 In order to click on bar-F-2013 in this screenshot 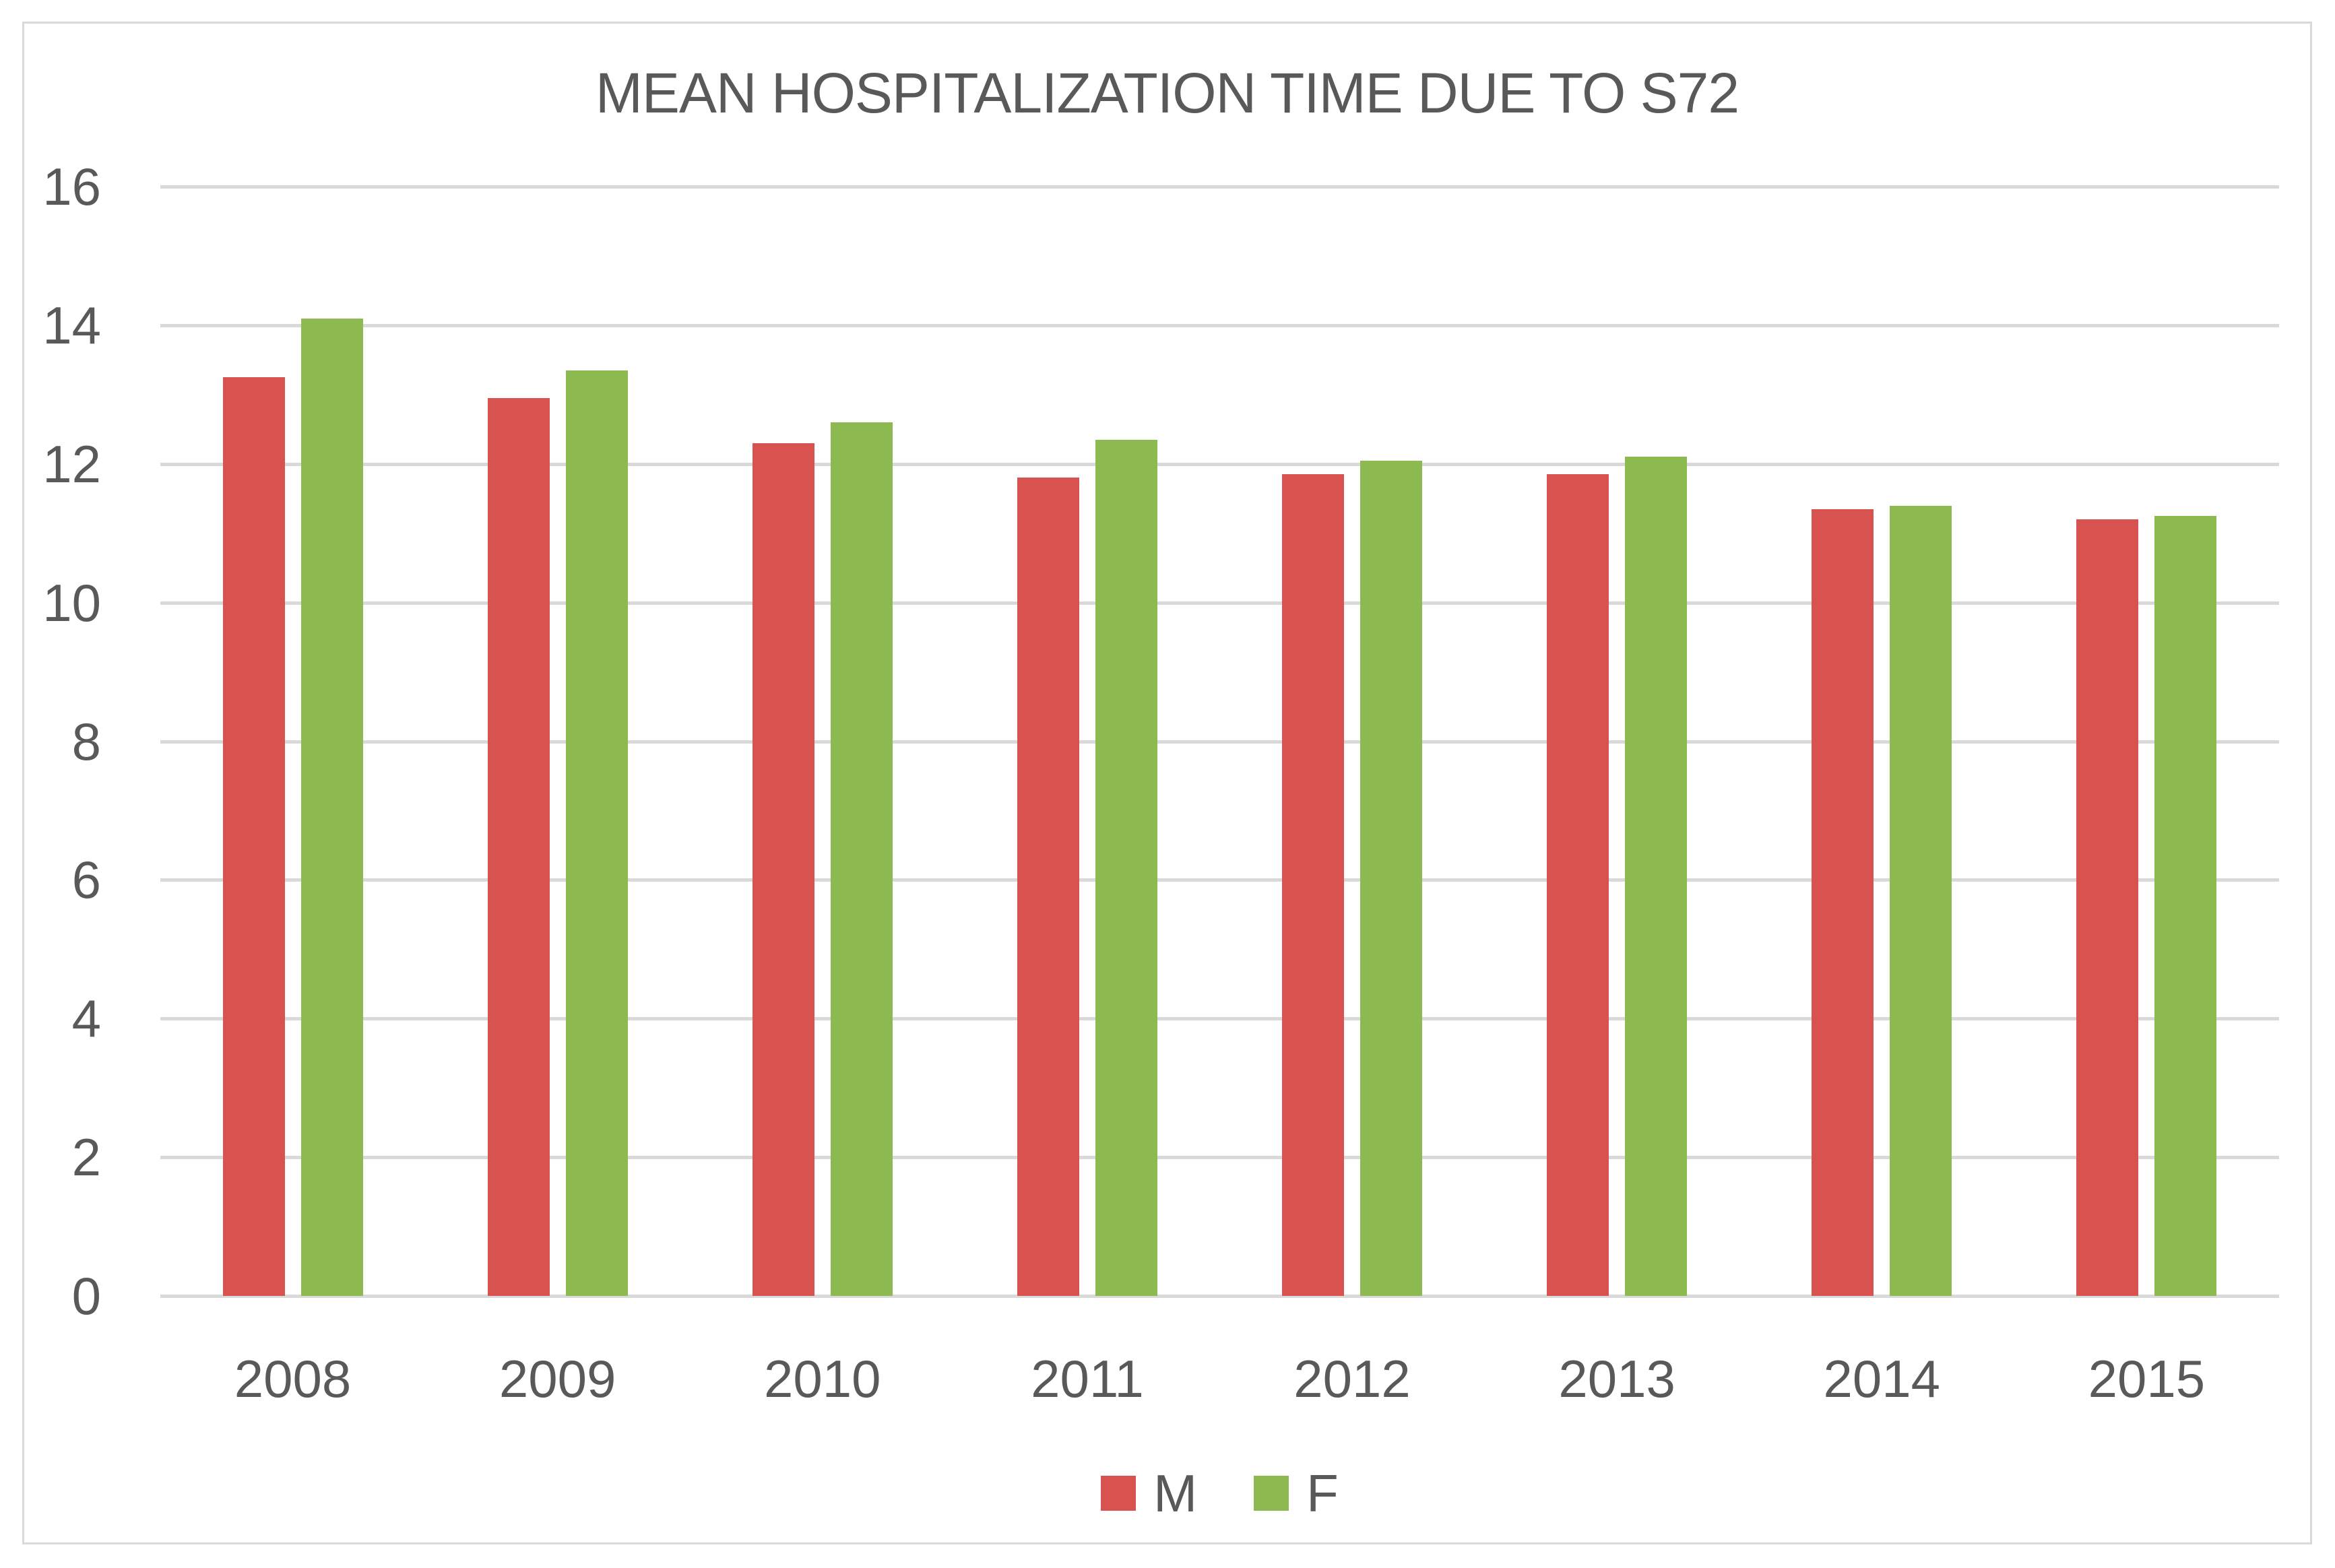, I will do `click(1656, 877)`.